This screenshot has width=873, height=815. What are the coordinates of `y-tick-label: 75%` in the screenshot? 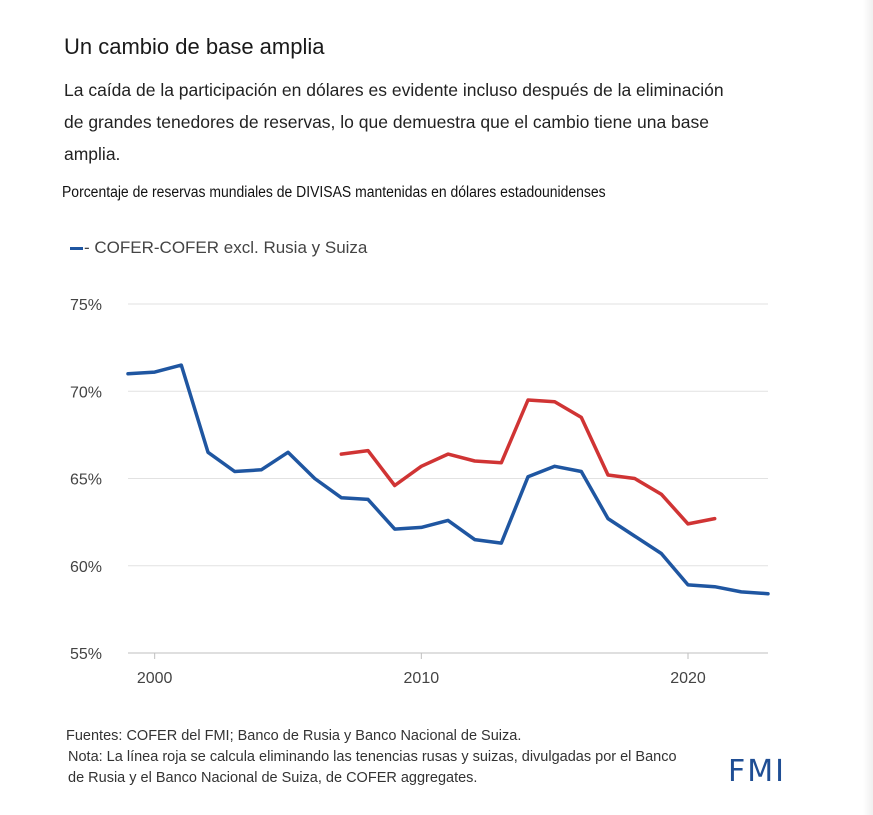 It's located at (86, 305).